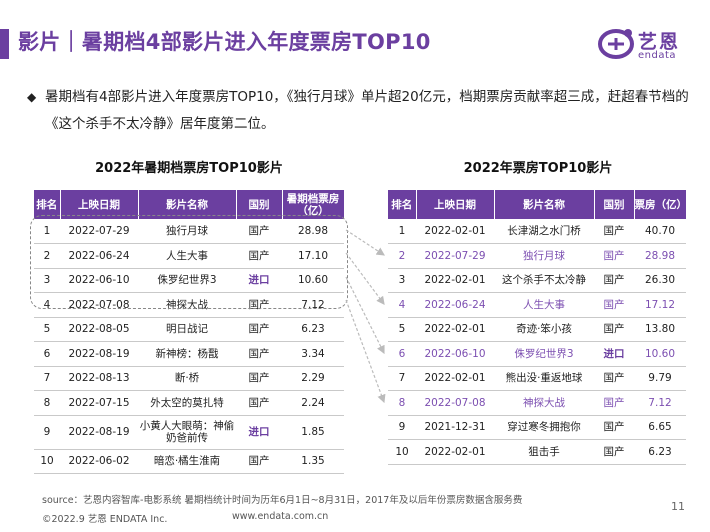 Image resolution: width=710 pixels, height=532 pixels. I want to click on table-row: 9 2021-12-31 穿过寒冬拥抱你 国产 6.65, so click(537, 427).